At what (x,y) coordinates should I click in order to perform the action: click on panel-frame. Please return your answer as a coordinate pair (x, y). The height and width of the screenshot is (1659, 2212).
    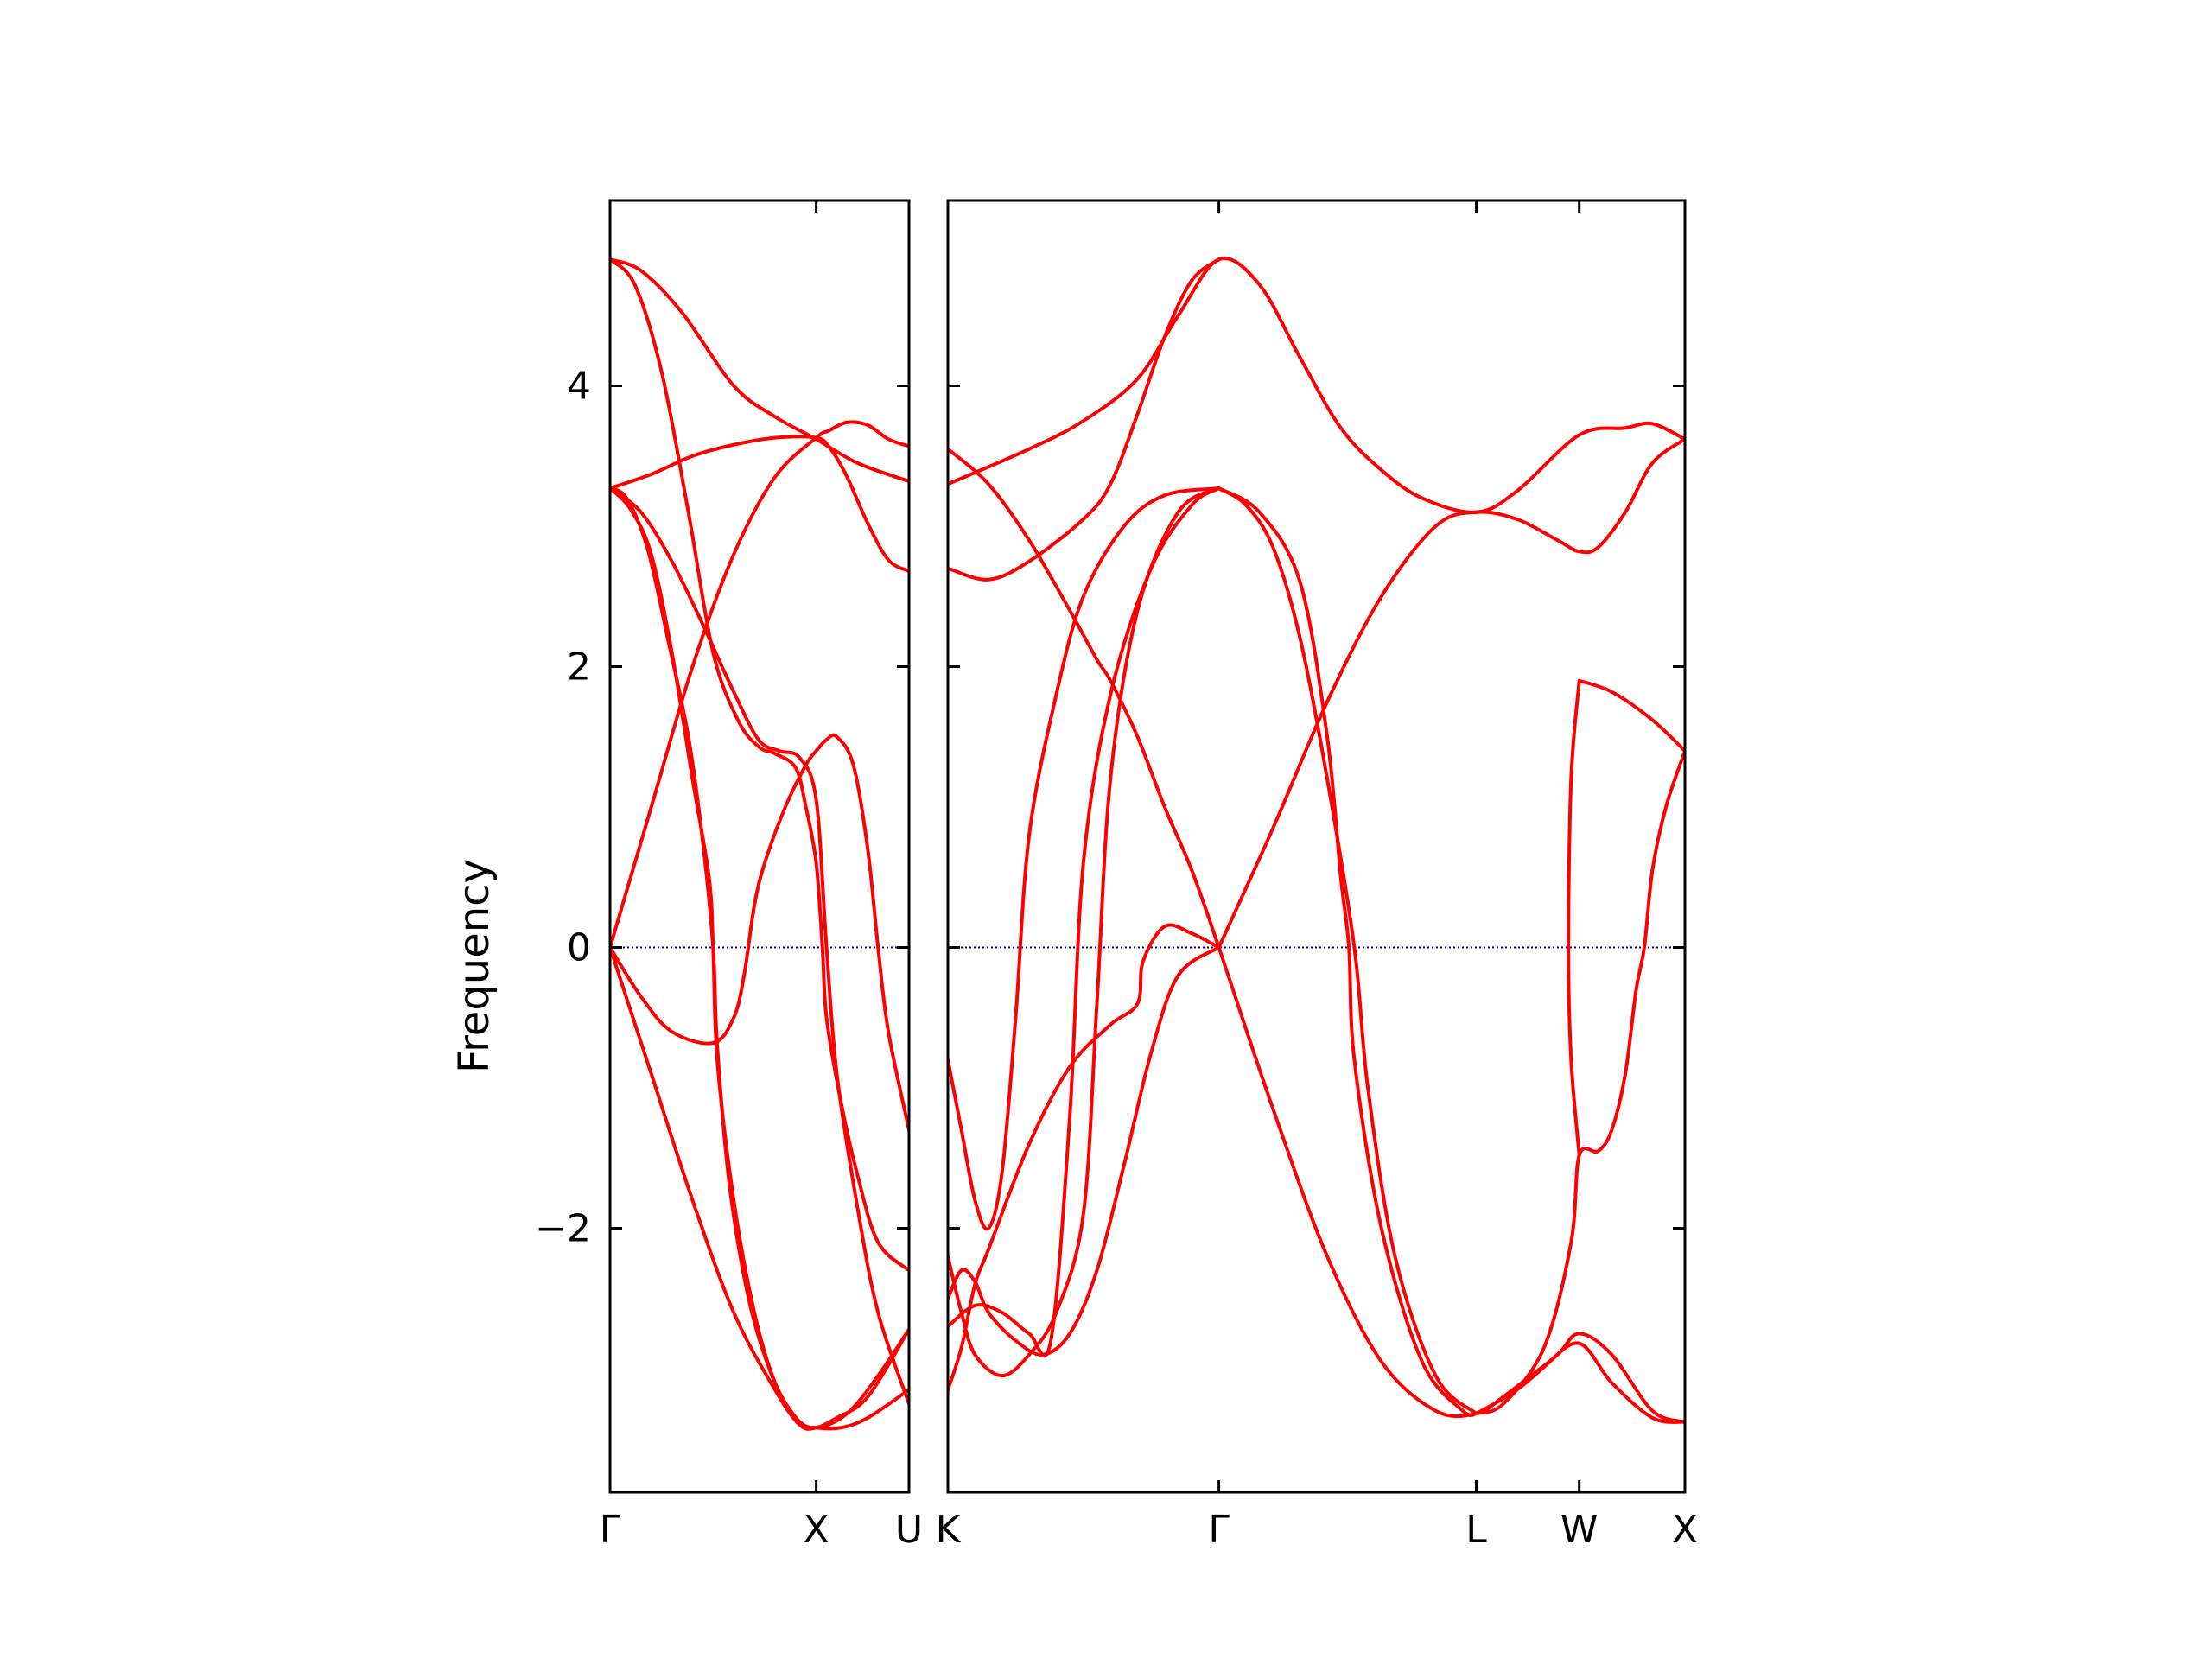
    Looking at the image, I should click on (759, 846).